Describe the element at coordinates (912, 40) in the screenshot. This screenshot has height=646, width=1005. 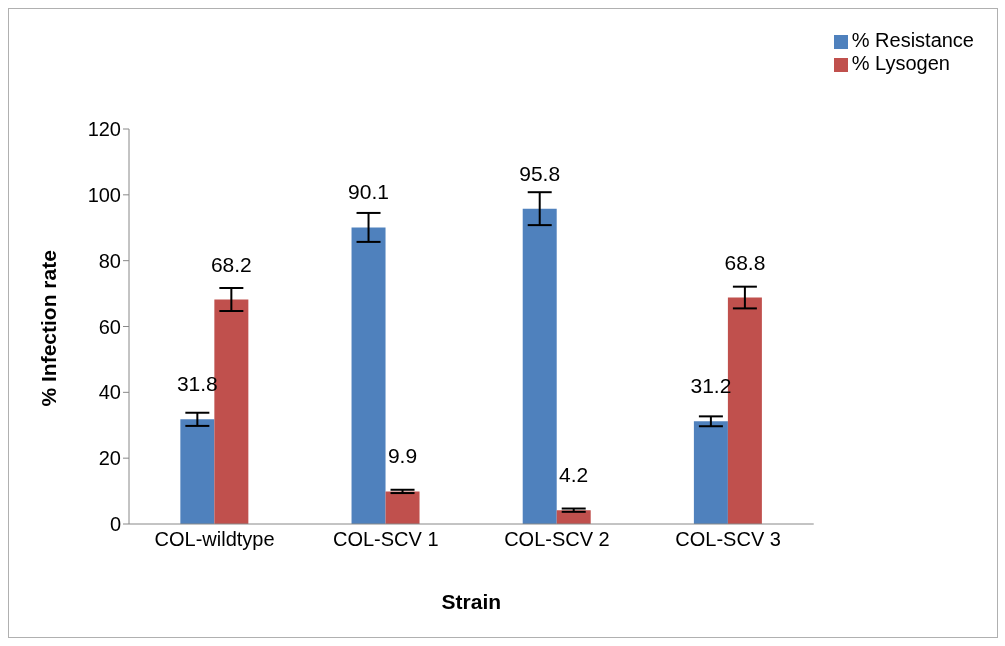
I see `legend-label: % Resistance` at that location.